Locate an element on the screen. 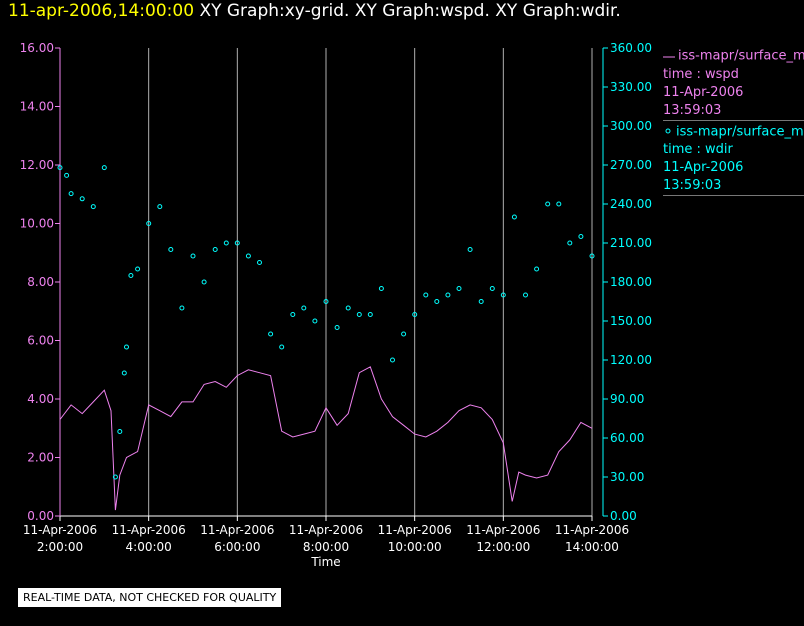  y-right-tick-label: 30.00 is located at coordinates (627, 477).